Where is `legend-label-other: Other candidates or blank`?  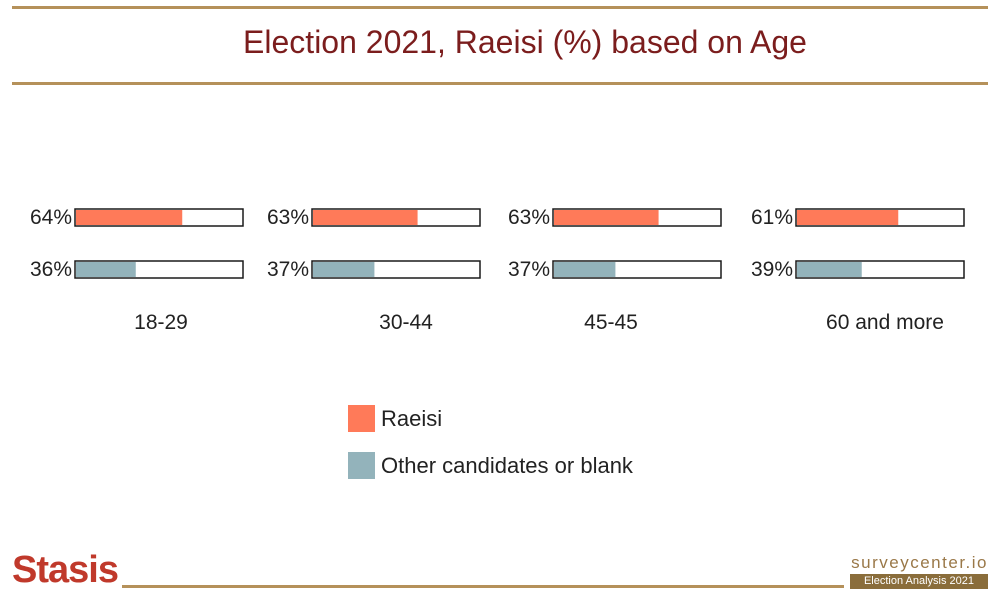 legend-label-other: Other candidates or blank is located at coordinates (507, 465).